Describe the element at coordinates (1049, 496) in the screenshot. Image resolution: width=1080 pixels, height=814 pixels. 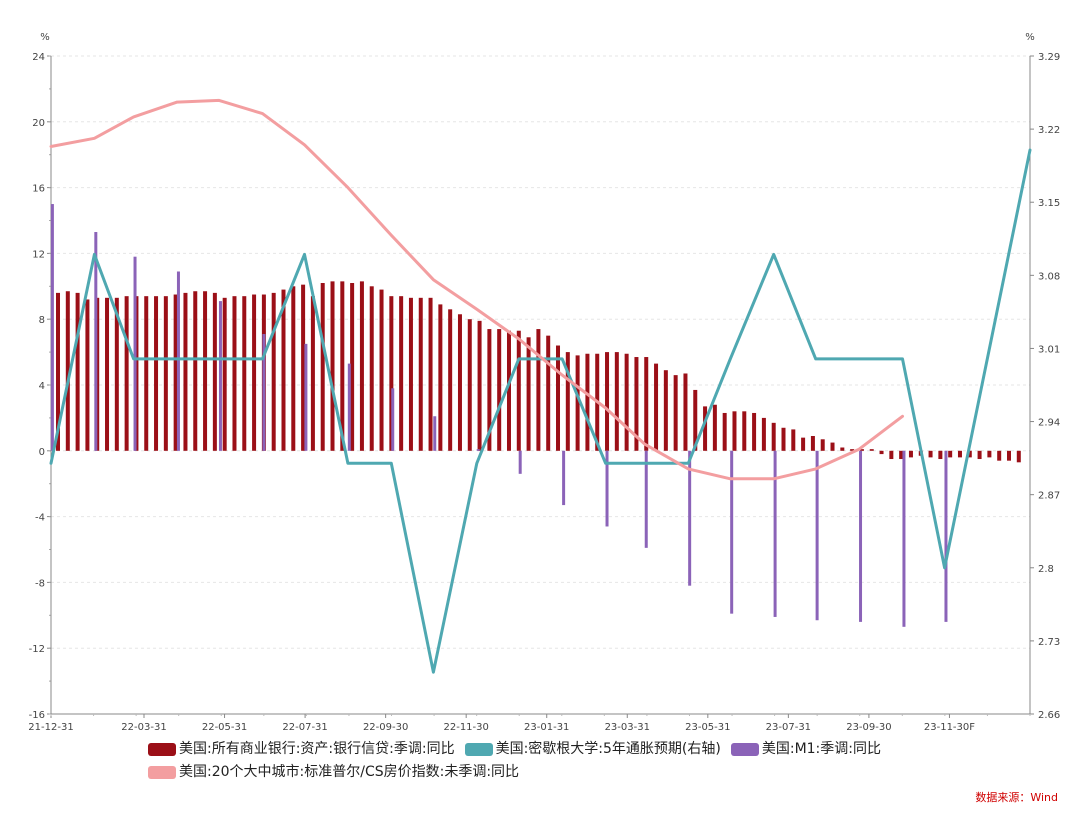
I see `right-tick-label: 2.87` at that location.